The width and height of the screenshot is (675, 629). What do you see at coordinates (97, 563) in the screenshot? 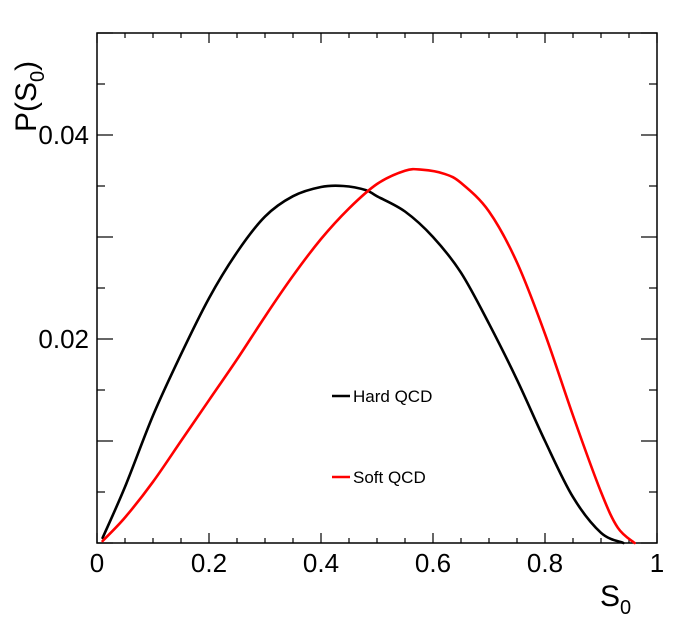
I see `x-tick-label: 0` at bounding box center [97, 563].